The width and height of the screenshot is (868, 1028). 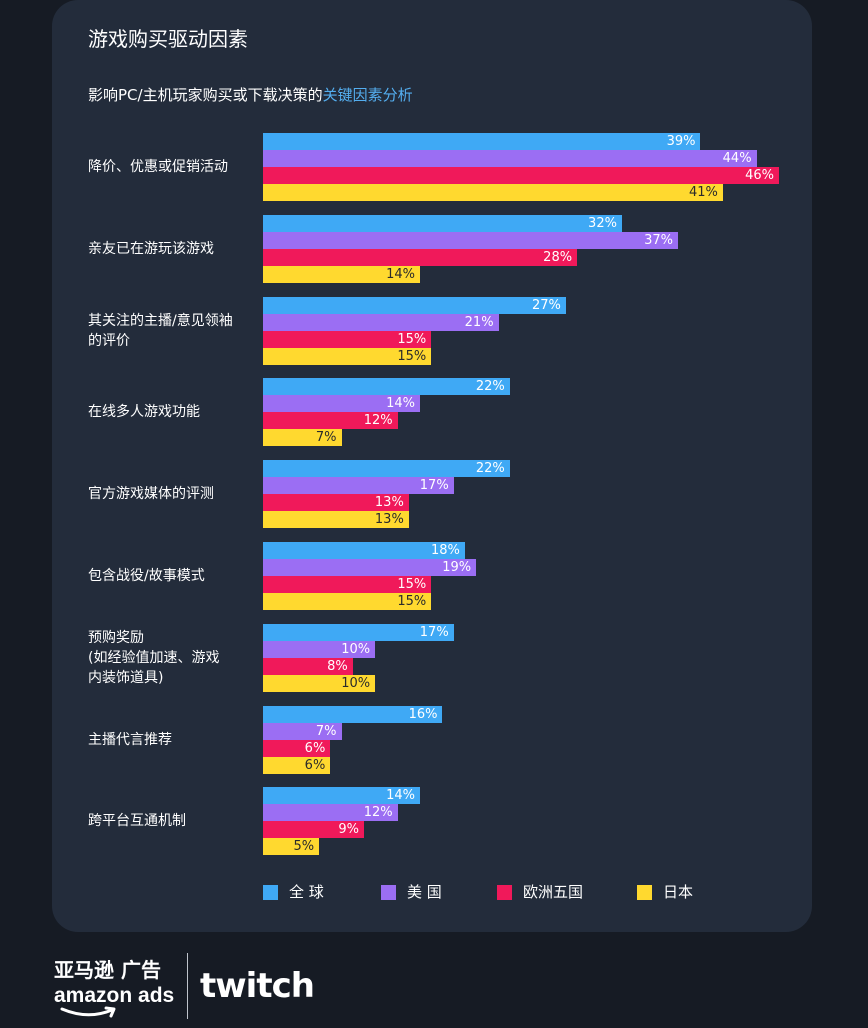 I want to click on legend-label: 全 球, so click(x=306, y=892).